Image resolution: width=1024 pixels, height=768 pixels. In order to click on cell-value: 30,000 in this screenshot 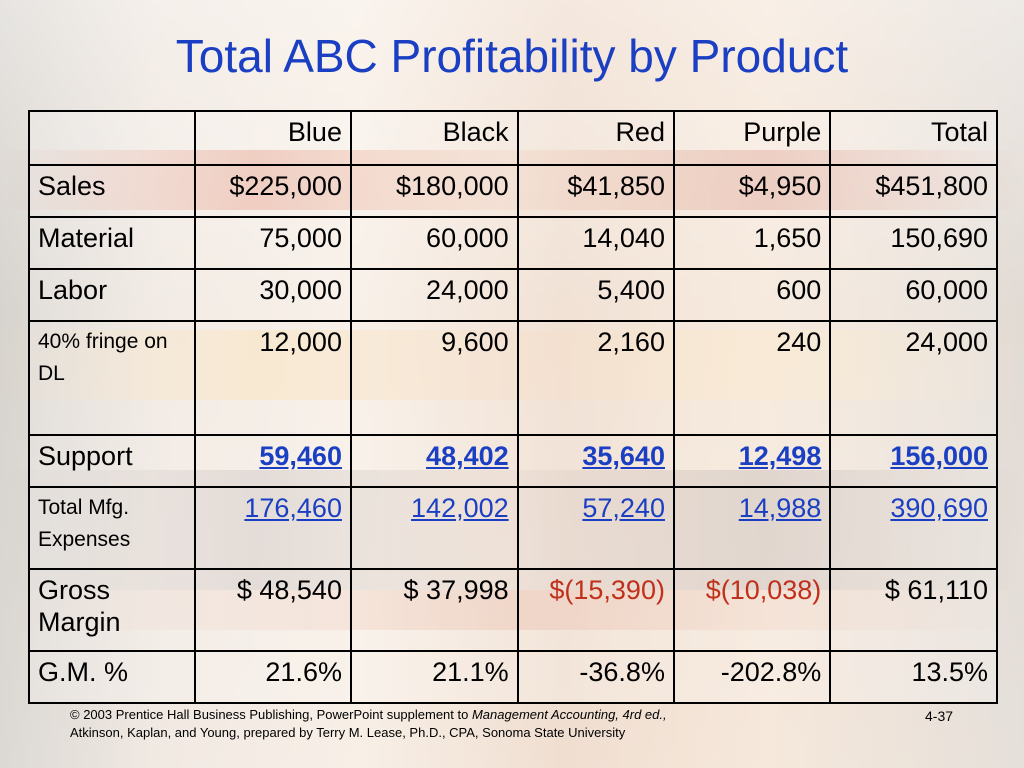, I will do `click(272, 295)`.